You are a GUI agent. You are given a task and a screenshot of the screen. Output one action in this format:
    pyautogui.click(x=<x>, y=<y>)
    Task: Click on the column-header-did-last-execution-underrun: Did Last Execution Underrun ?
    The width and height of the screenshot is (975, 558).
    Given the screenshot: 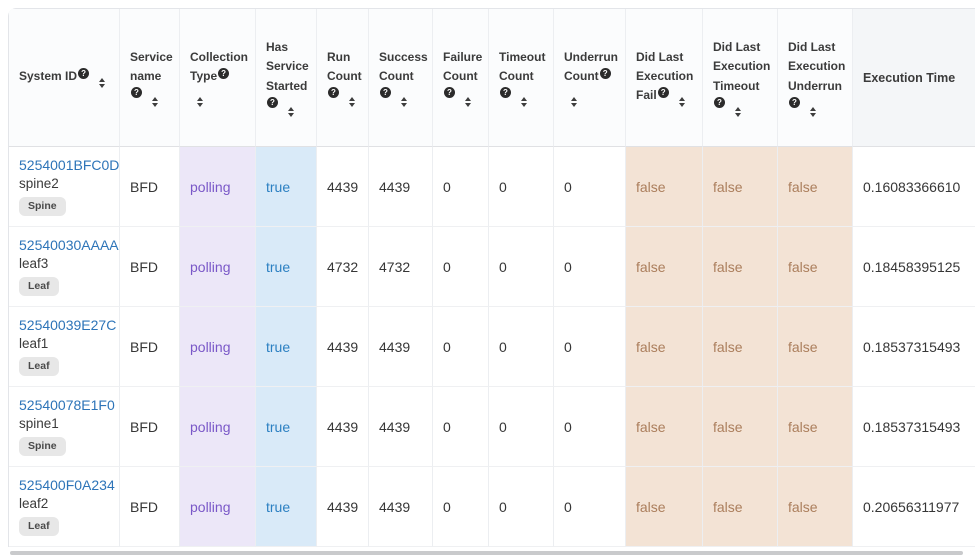 What is the action you would take?
    pyautogui.click(x=815, y=78)
    